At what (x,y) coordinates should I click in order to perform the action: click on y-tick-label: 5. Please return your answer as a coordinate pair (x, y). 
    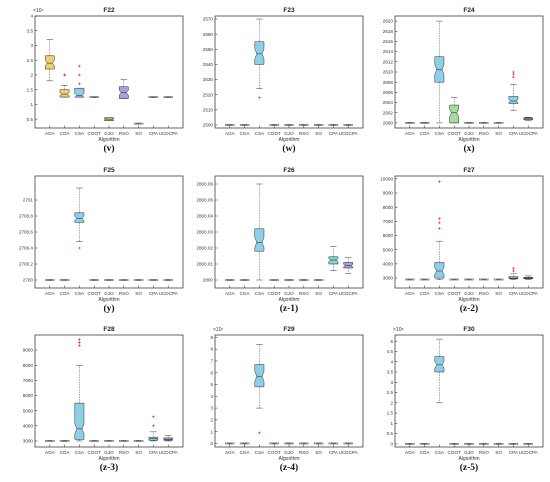
    Looking at the image, I should click on (211, 384).